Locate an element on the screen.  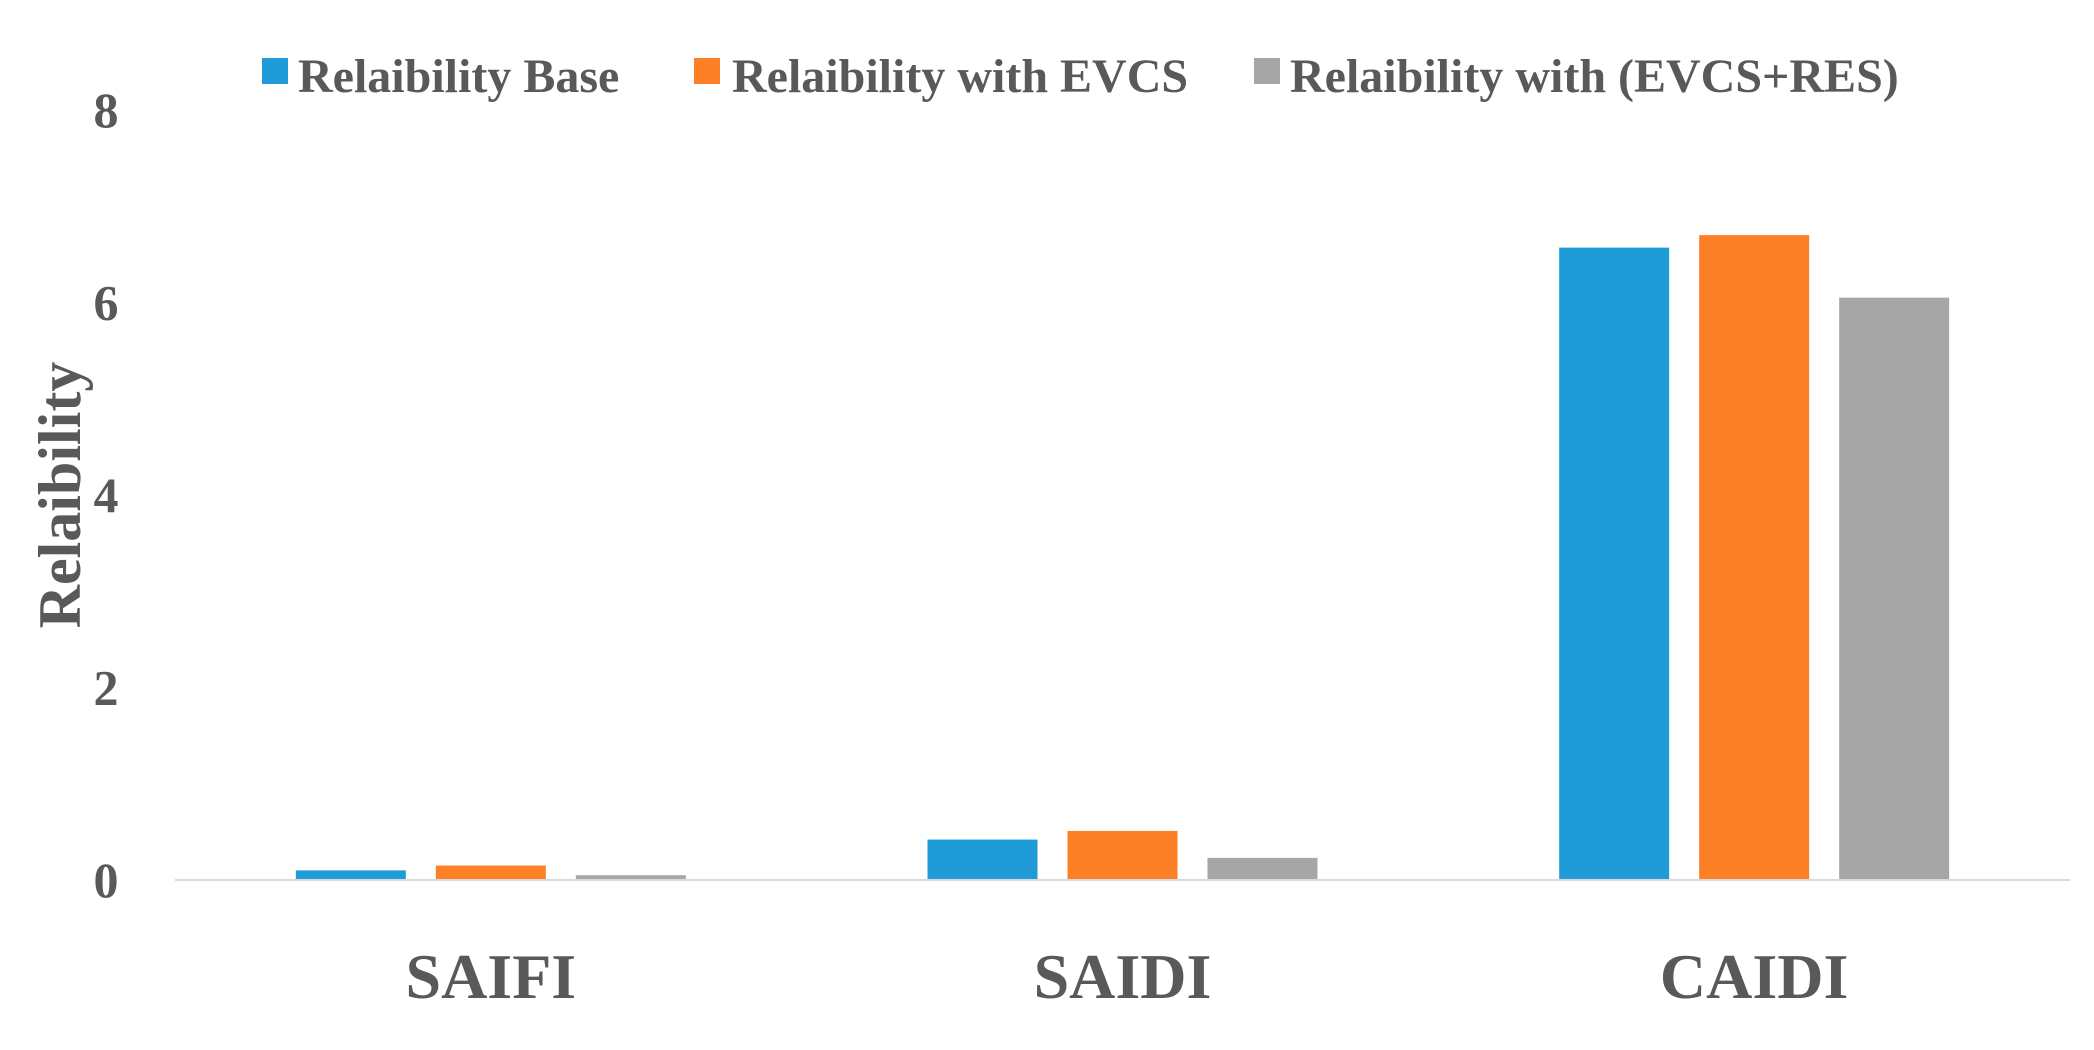
legend-label: Relaibility with (EVCS+RES) is located at coordinates (1594, 76).